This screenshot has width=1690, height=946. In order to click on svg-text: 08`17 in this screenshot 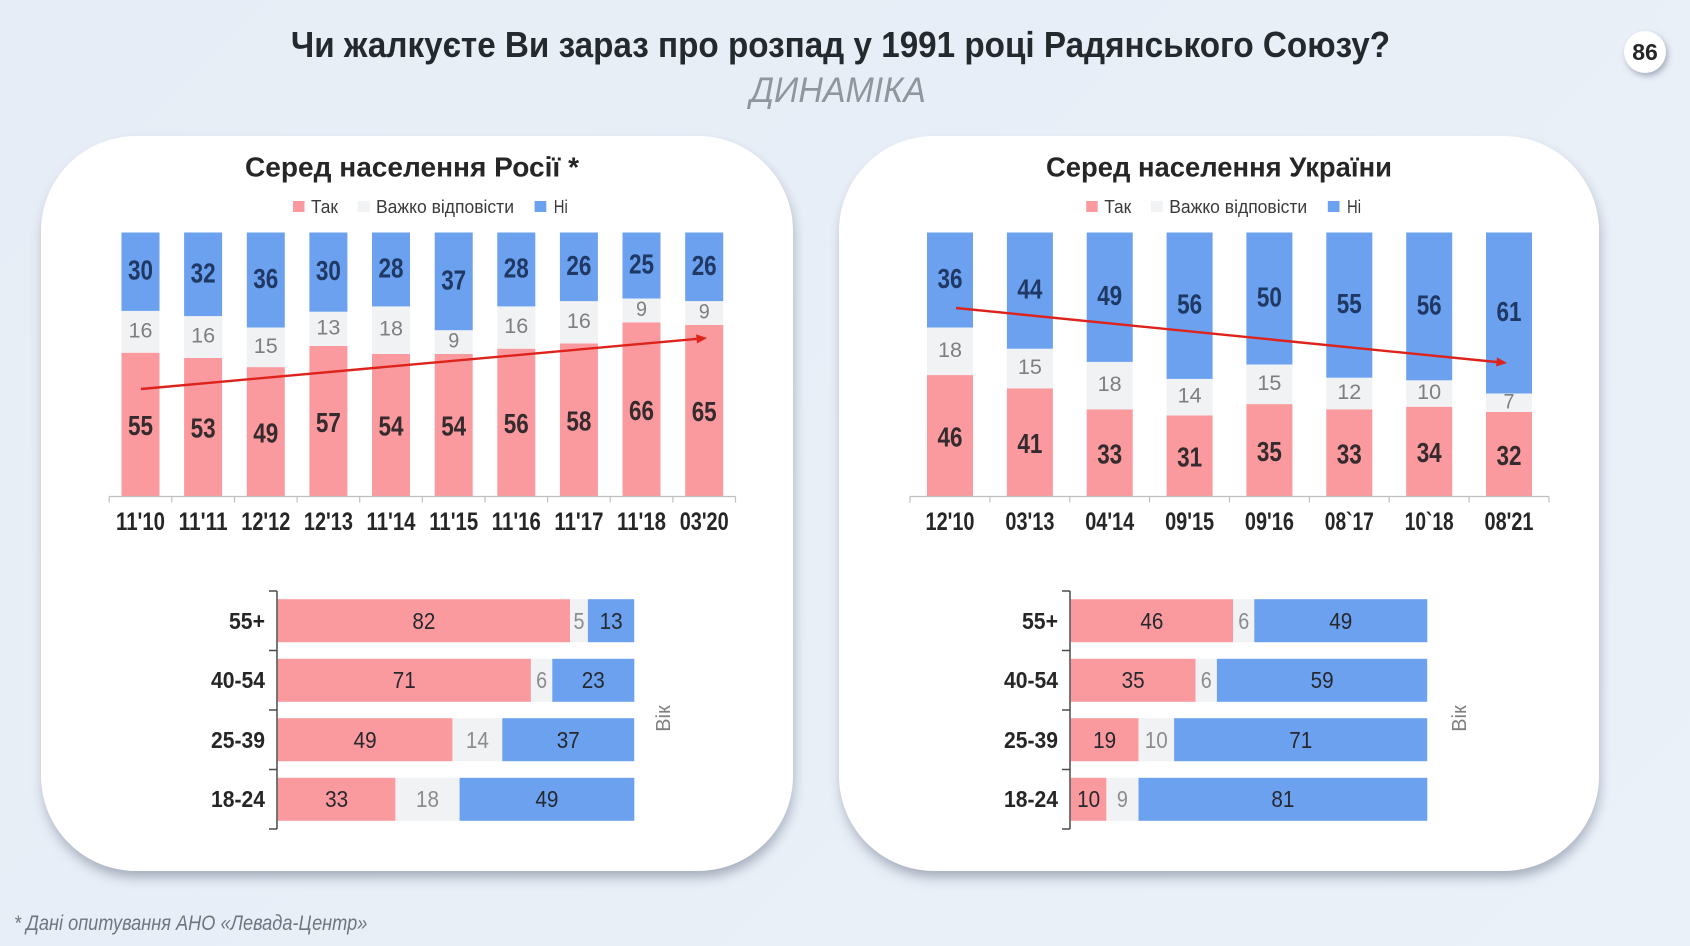, I will do `click(1349, 522)`.